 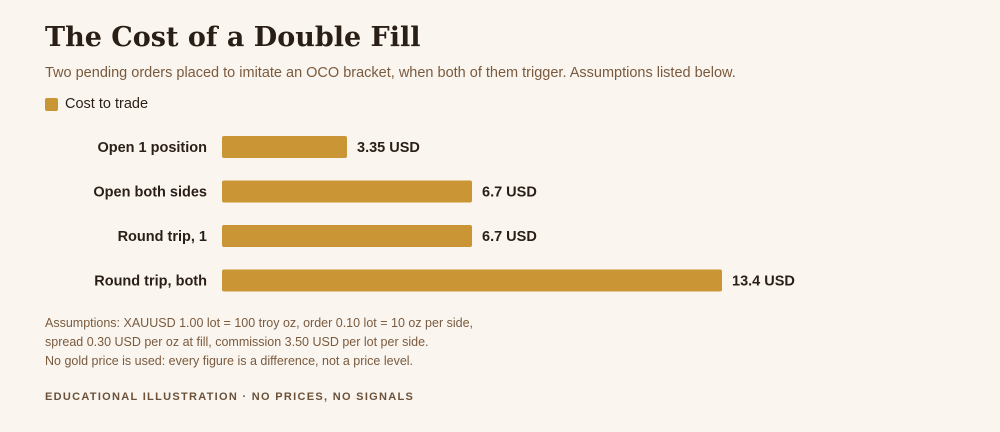 What do you see at coordinates (162, 237) in the screenshot?
I see `category-label: Round trip, 1` at bounding box center [162, 237].